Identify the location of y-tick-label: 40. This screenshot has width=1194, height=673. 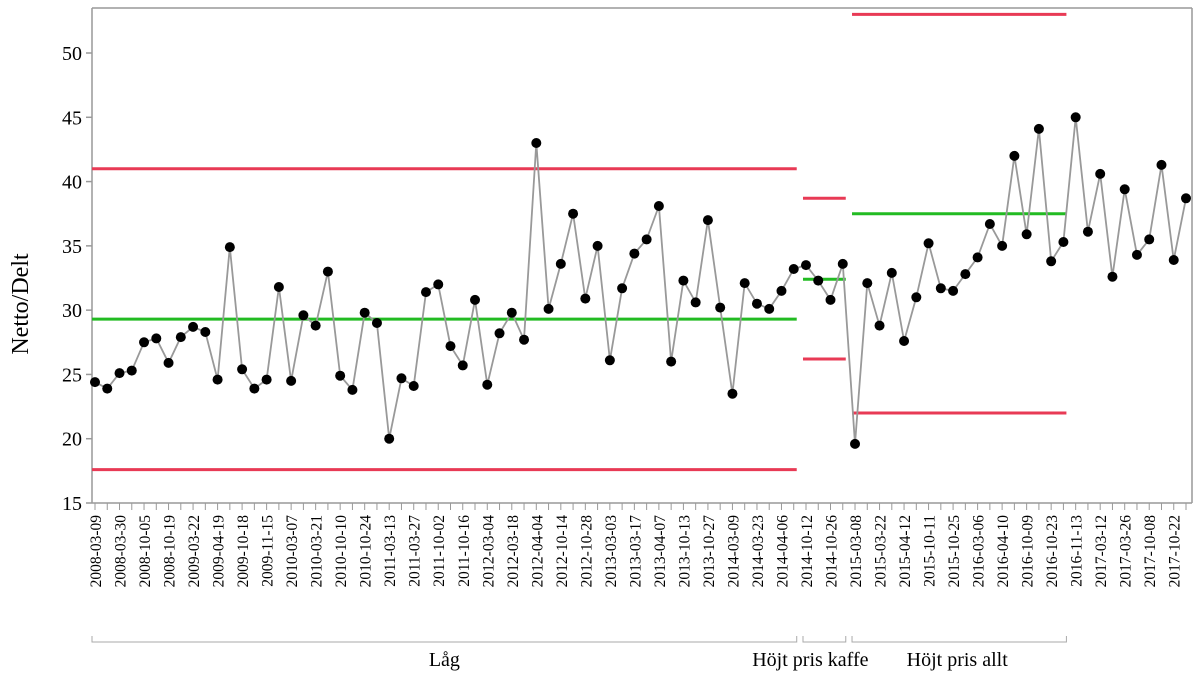
(72, 183).